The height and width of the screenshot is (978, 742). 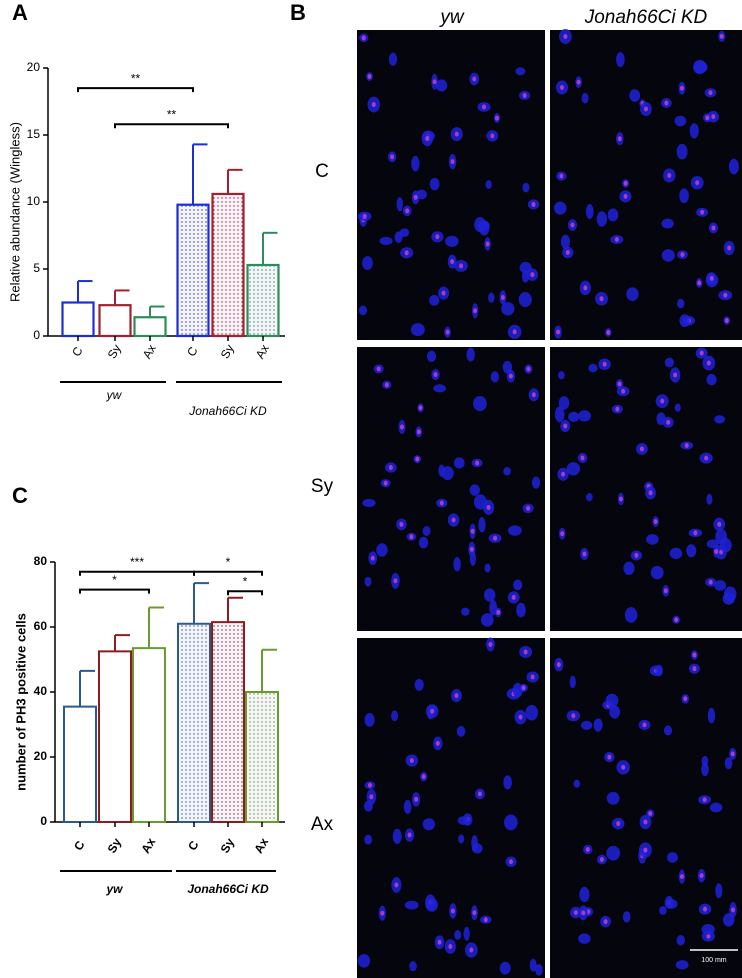 What do you see at coordinates (20, 495) in the screenshot?
I see `panel-label: C` at bounding box center [20, 495].